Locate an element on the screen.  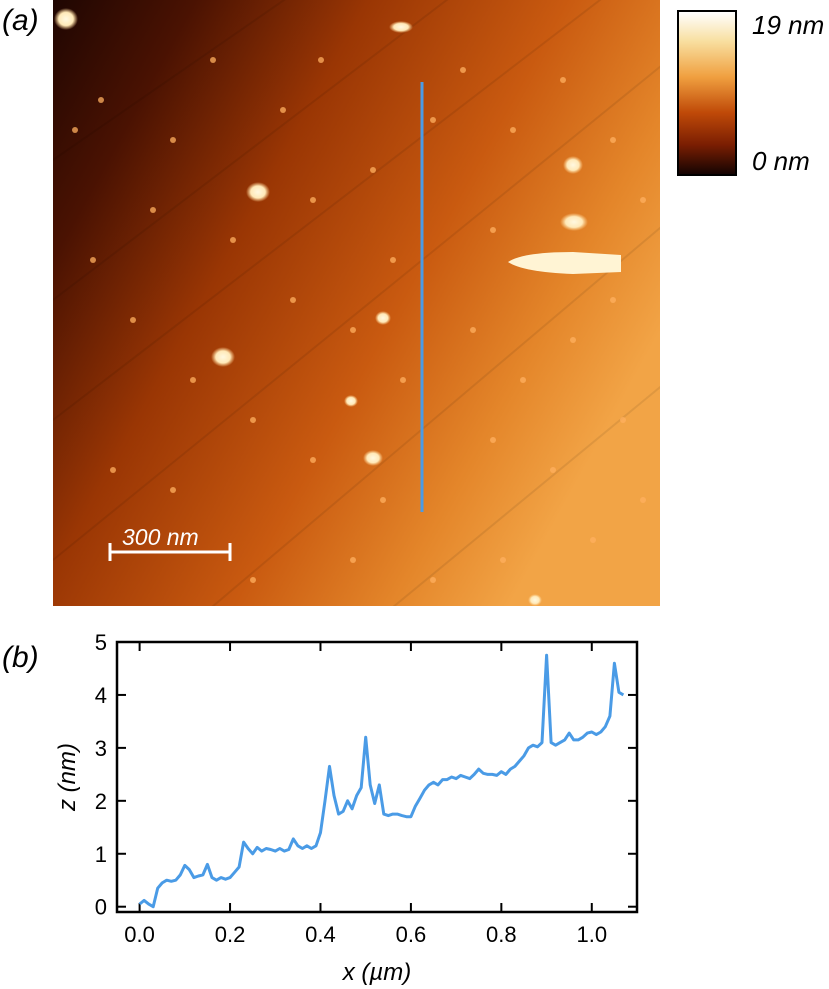
scale-bar-label: 300 nm is located at coordinates (160, 537).